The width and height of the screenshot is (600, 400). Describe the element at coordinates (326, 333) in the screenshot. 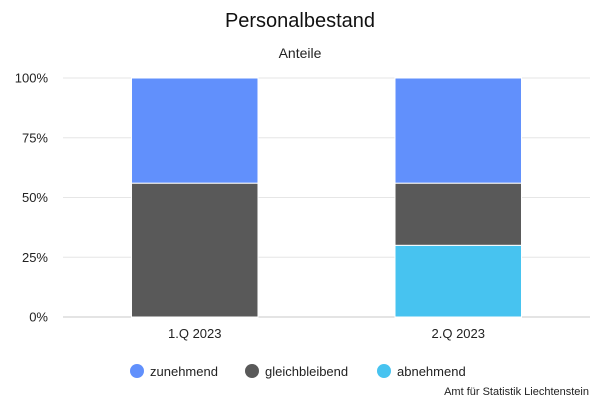

I see `x-axis: 1.Q 2023 2.Q 2023` at that location.